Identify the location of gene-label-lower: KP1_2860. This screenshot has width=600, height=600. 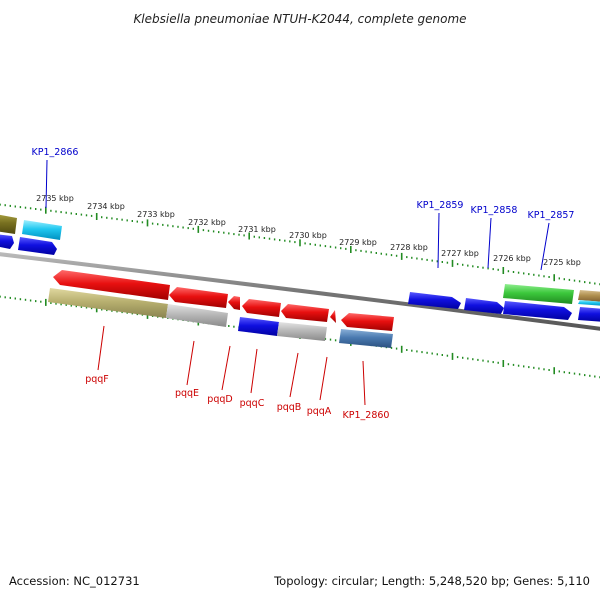
(366, 415).